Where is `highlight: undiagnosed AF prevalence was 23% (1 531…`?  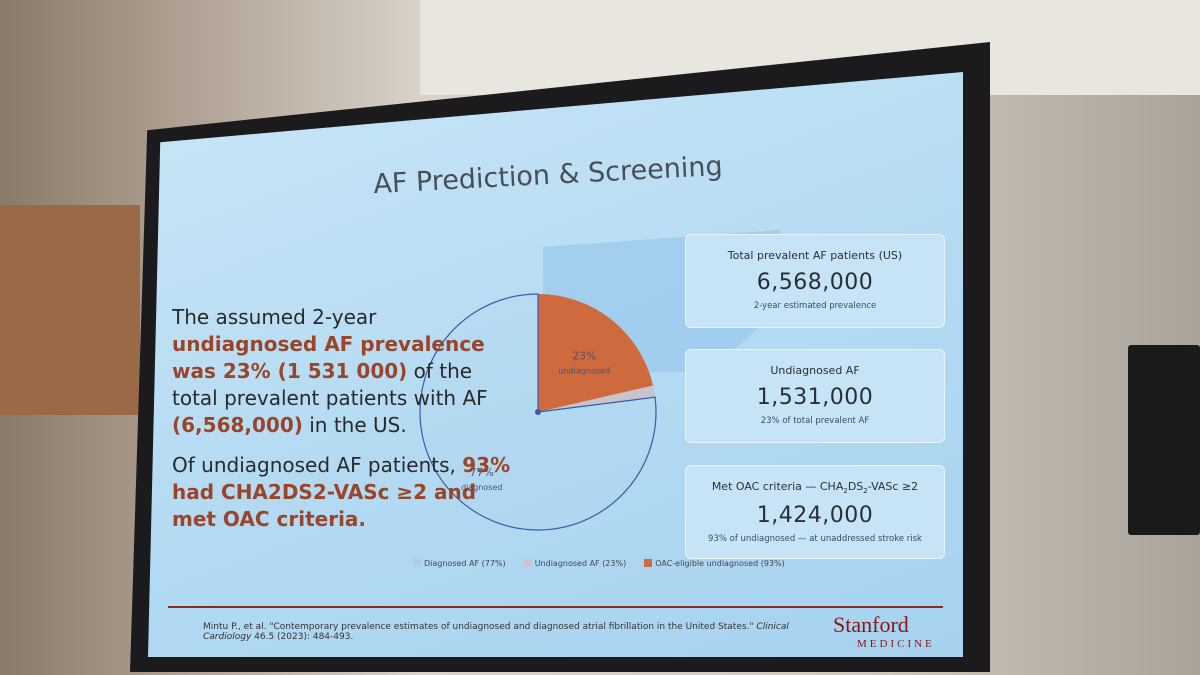
highlight: undiagnosed AF prevalence was 23% (1 531… is located at coordinates (328, 357).